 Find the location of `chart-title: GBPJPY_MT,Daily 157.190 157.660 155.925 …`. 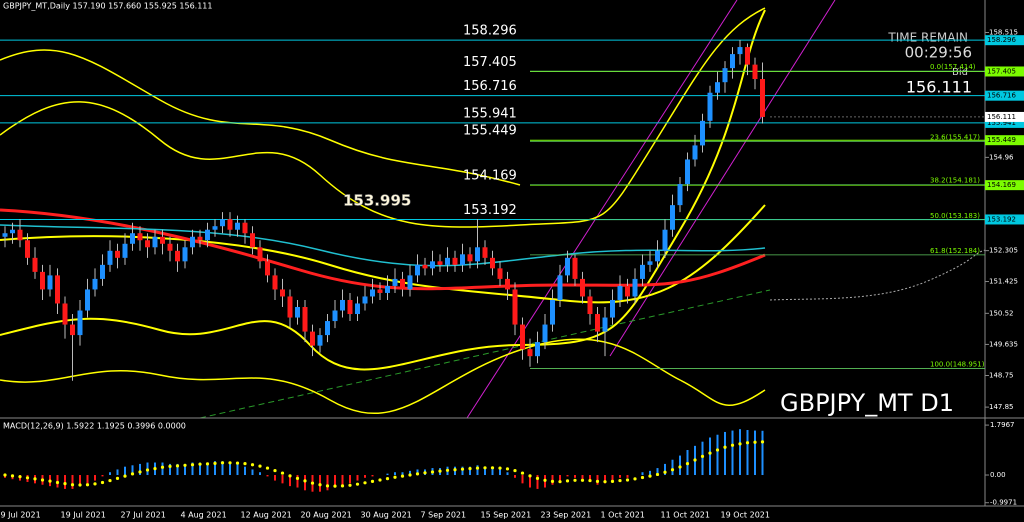

chart-title: GBPJPY_MT,Daily 157.190 157.660 155.925 … is located at coordinates (107, 6).